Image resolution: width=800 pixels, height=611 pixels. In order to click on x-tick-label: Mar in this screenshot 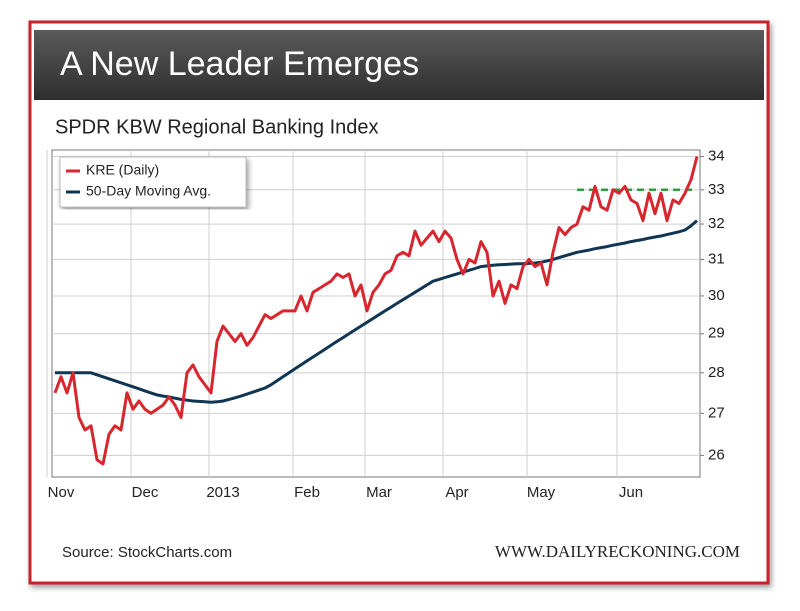, I will do `click(379, 492)`.